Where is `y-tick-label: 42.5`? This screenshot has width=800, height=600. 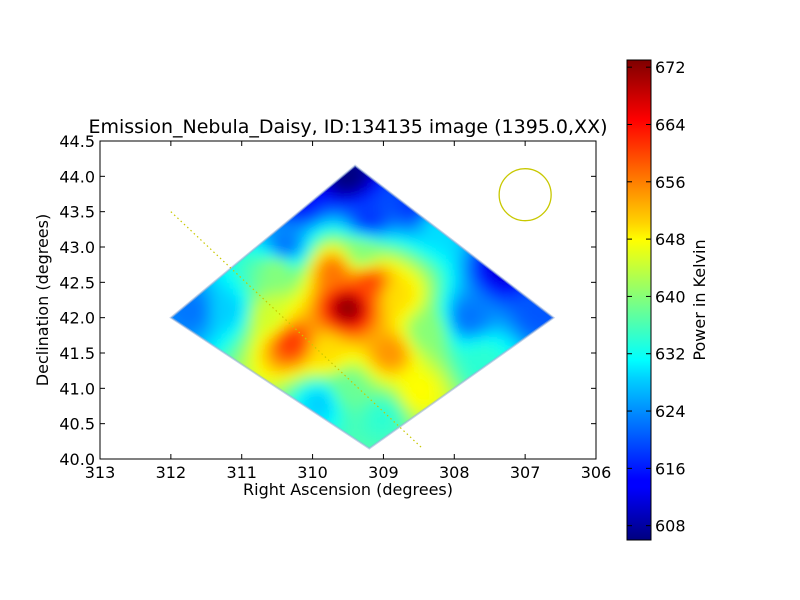
y-tick-label: 42.5 is located at coordinates (77, 282).